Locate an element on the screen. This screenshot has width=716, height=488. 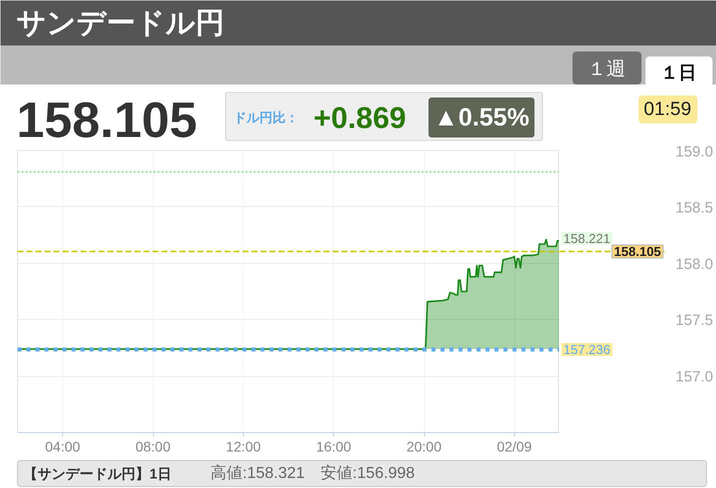
x-tick-label: 12:00 is located at coordinates (244, 446).